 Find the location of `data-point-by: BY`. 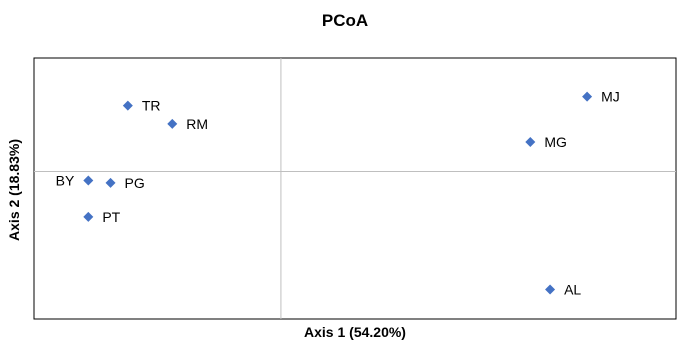

data-point-by: BY is located at coordinates (75, 181).